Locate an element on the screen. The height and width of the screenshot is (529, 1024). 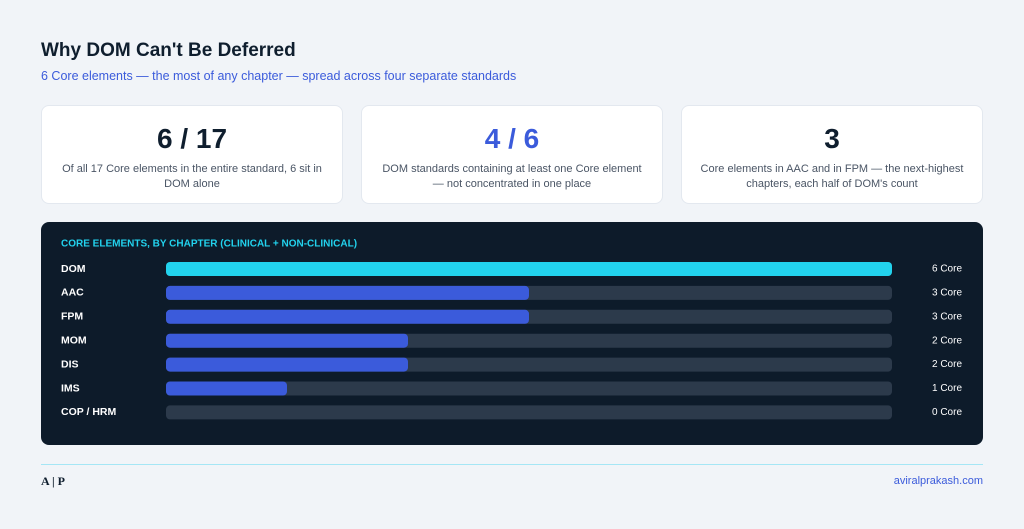
category-label: MOM is located at coordinates (74, 340).